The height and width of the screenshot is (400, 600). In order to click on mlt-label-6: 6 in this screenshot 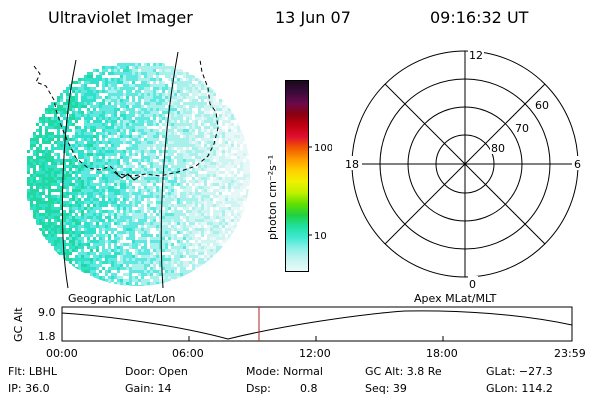, I will do `click(577, 164)`.